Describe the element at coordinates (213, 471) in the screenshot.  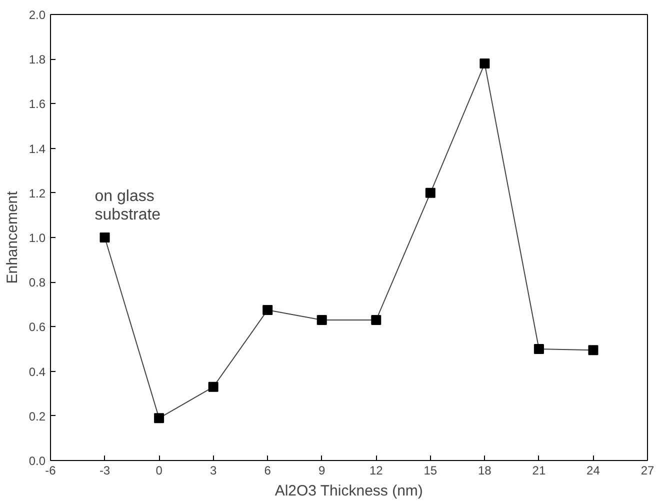
I see `x-tick-label: 3` at that location.